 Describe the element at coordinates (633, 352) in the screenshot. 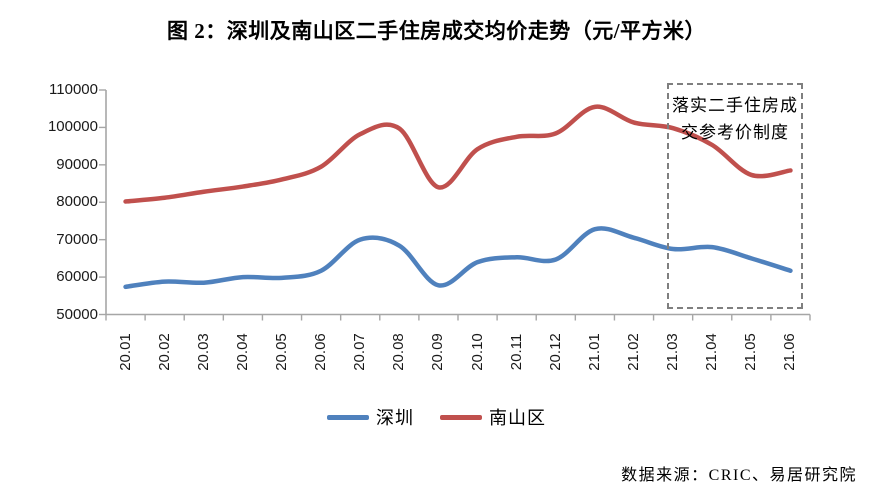

I see `x-axis-label: 21.02` at that location.